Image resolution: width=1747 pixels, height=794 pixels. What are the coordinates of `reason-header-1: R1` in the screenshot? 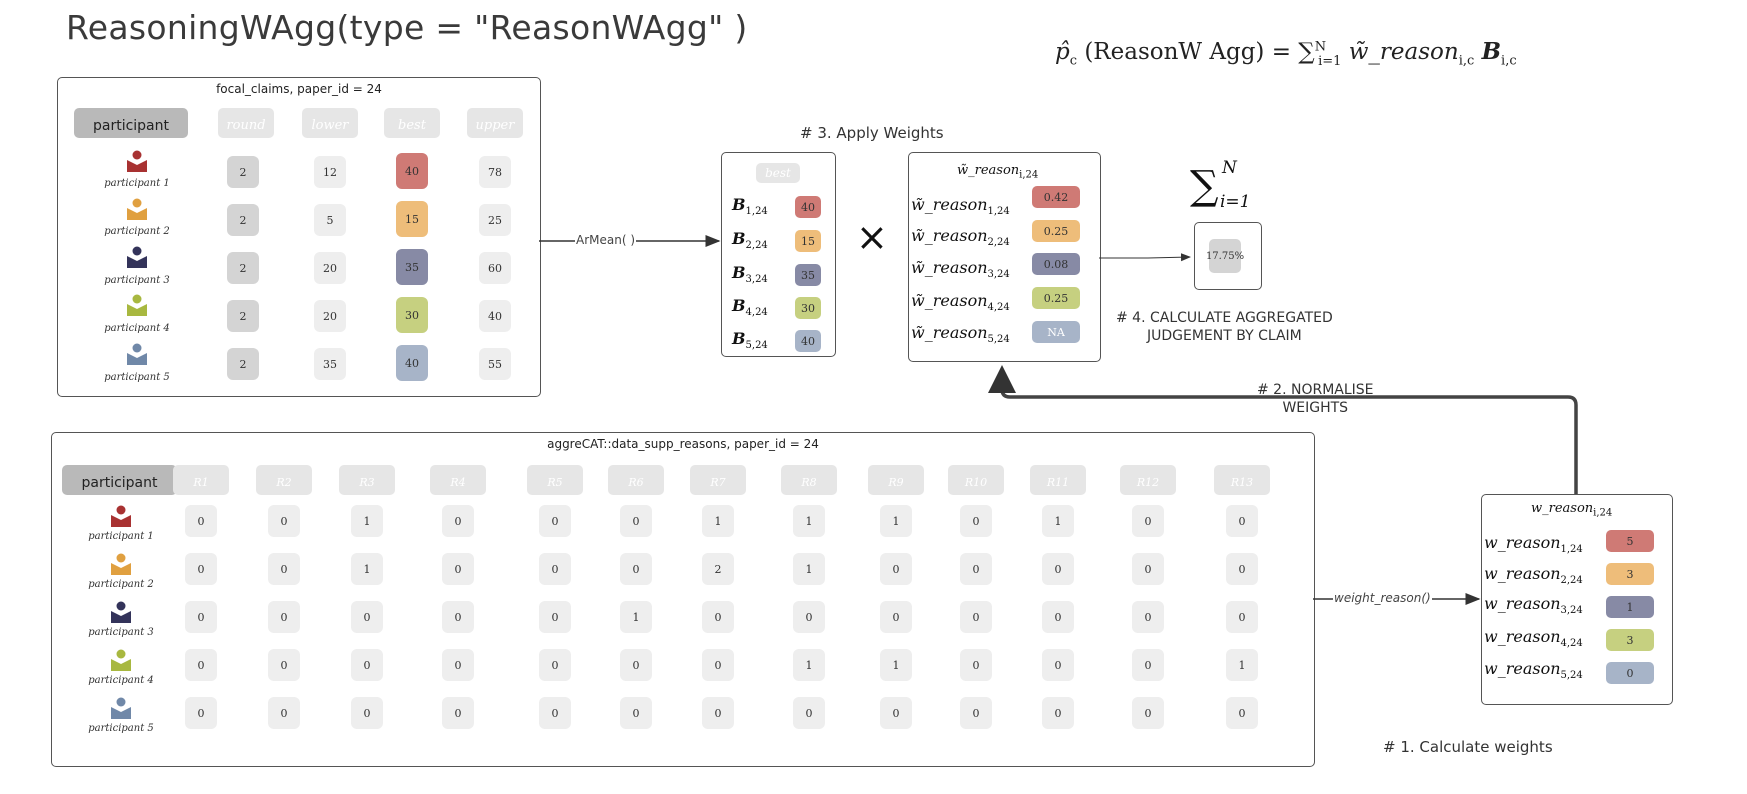 It's located at (201, 480).